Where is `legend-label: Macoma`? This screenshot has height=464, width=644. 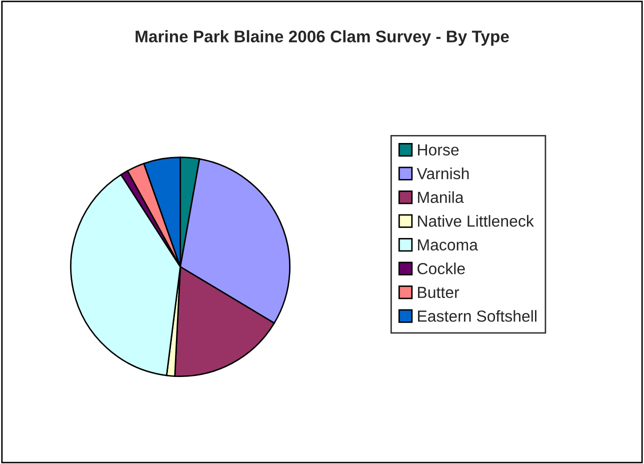 legend-label: Macoma is located at coordinates (448, 245).